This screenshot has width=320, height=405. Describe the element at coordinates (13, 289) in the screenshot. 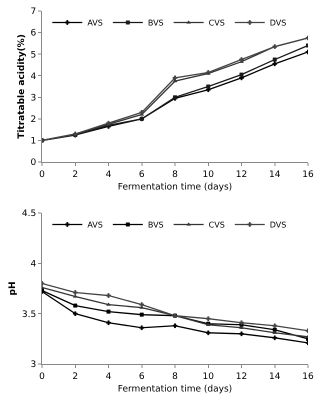

I see `y-axis-title: pH` at that location.